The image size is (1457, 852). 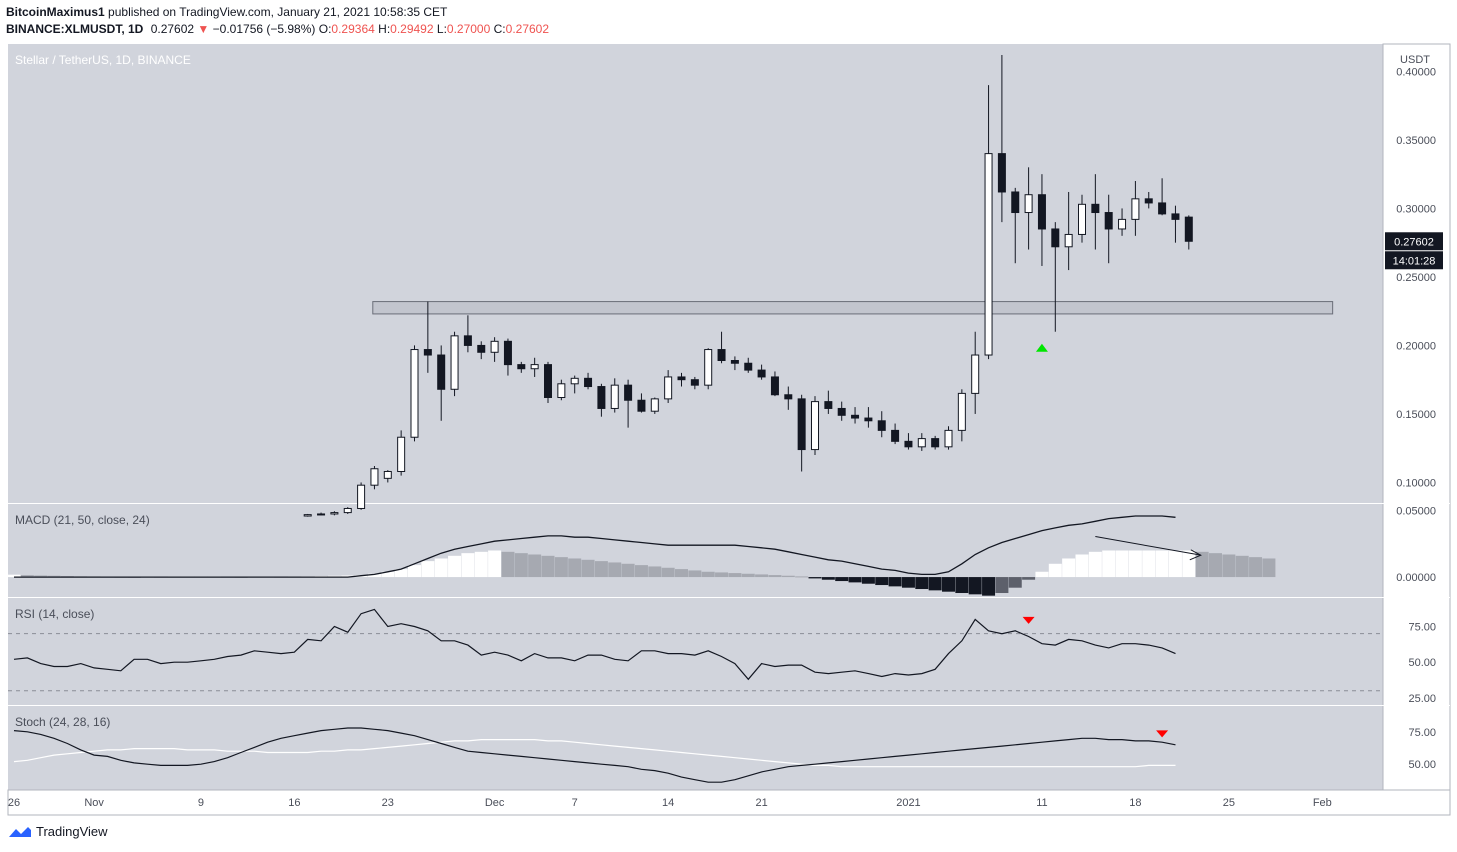 What do you see at coordinates (1414, 241) in the screenshot?
I see `last-price-badge` at bounding box center [1414, 241].